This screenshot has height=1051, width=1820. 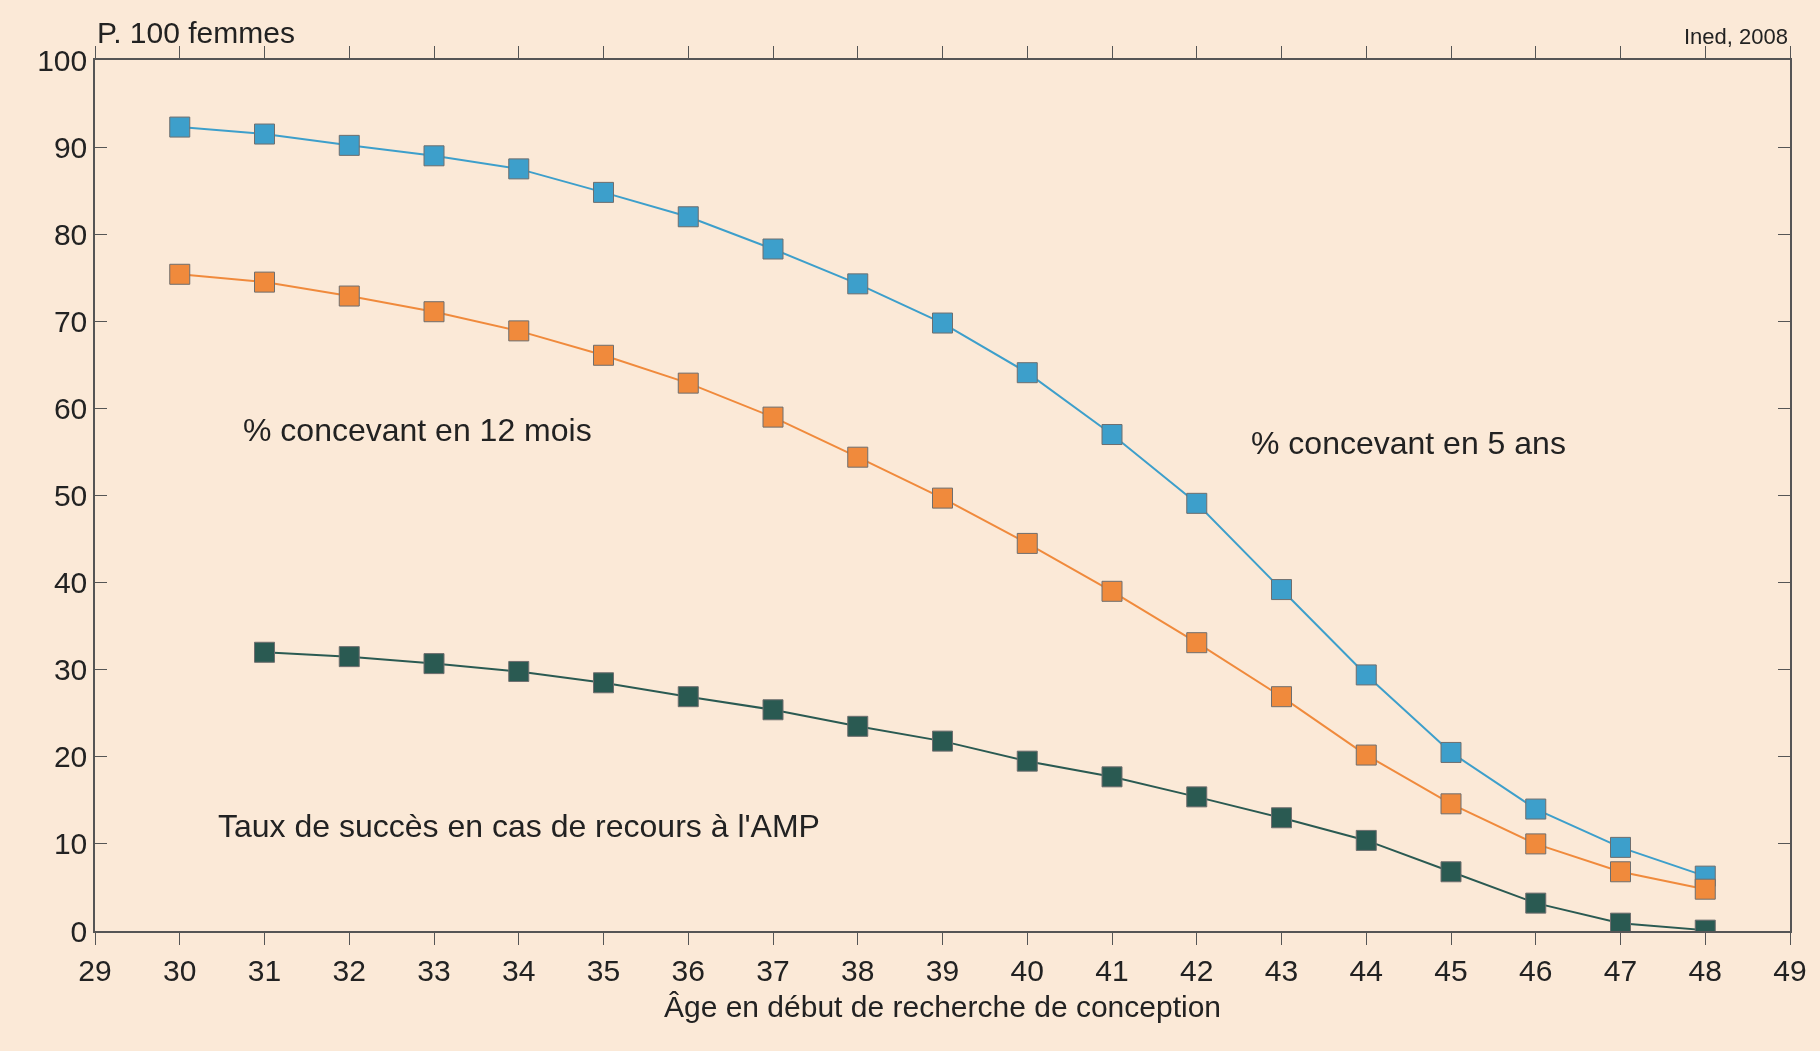 What do you see at coordinates (603, 970) in the screenshot?
I see `x-tick-label: 35` at bounding box center [603, 970].